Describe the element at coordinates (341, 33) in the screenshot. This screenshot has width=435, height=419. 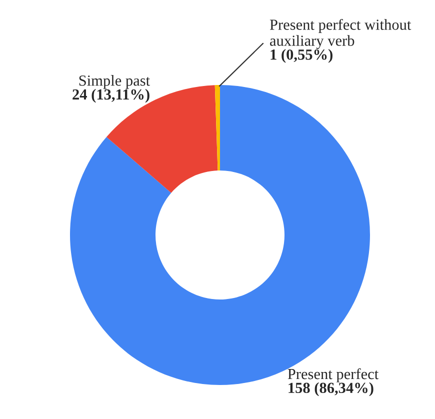
I see `slice-label: Present perfect without auxiliary verb` at that location.